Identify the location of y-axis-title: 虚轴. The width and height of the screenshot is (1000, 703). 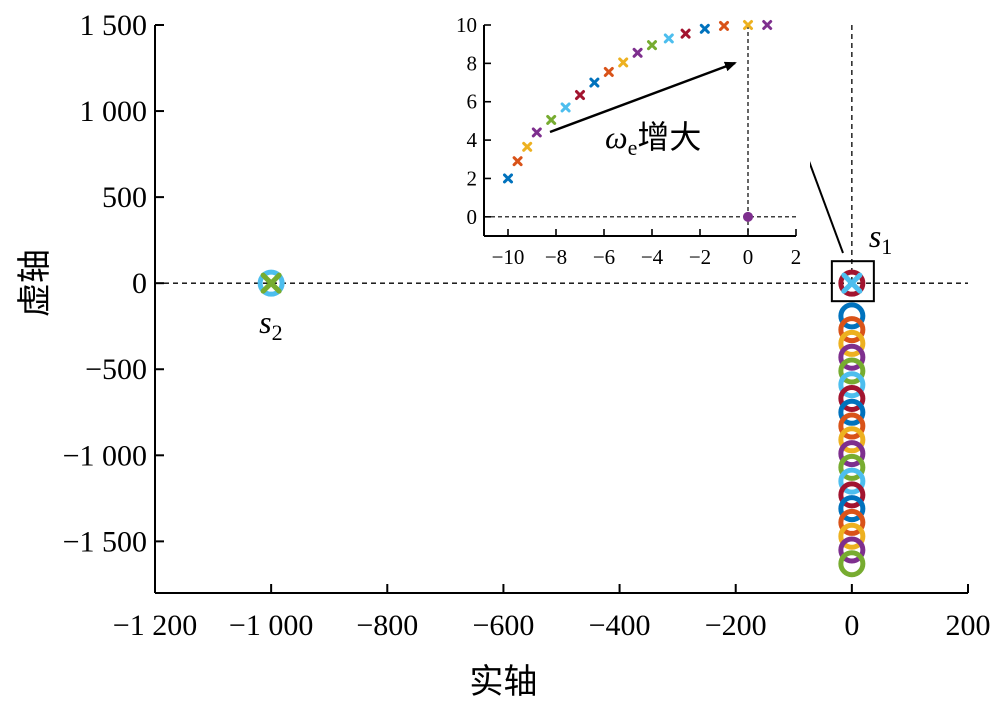
(35, 283).